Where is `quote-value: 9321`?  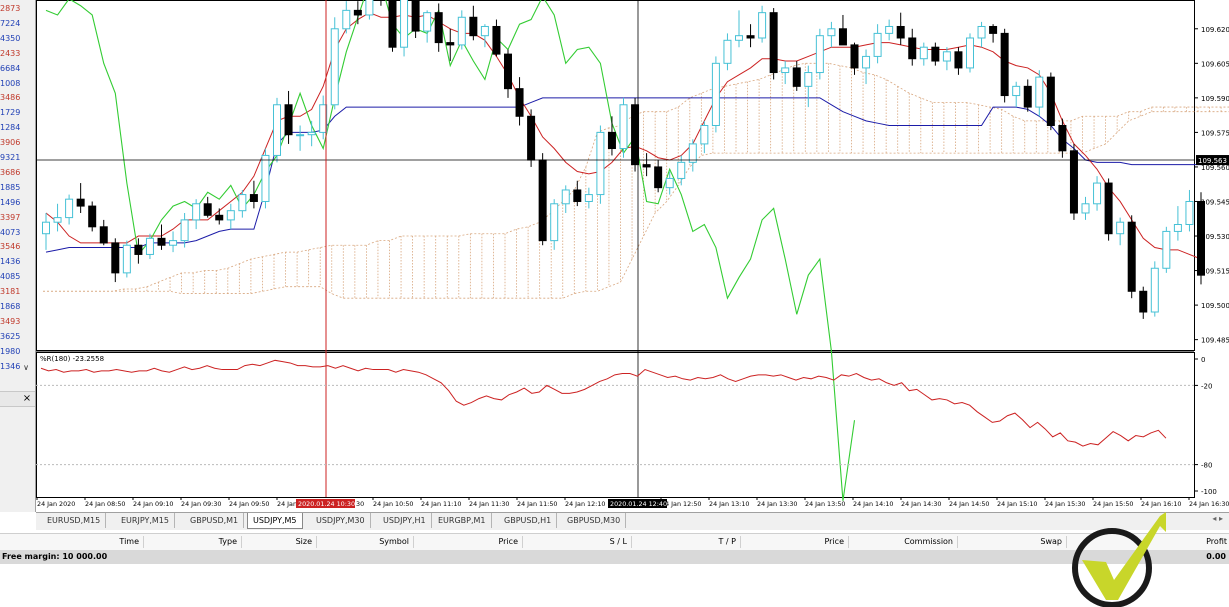 quote-value: 9321 is located at coordinates (10, 157).